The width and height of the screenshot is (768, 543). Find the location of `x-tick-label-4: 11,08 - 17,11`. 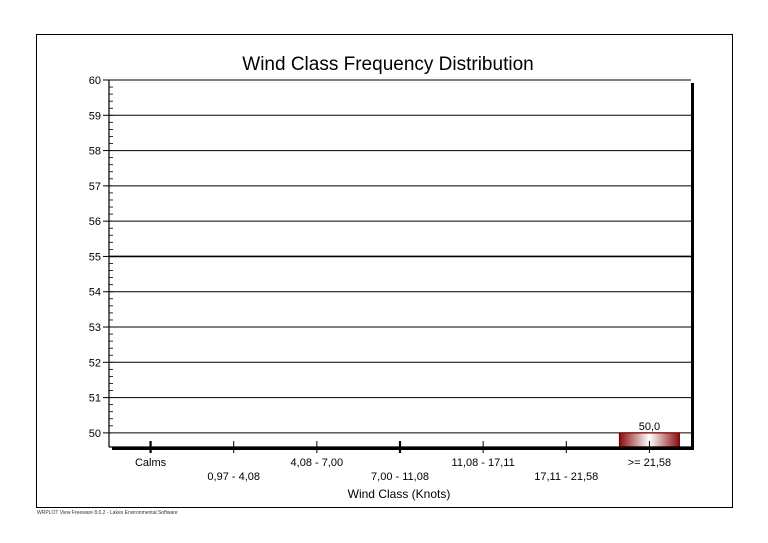

x-tick-label-4: 11,08 - 17,11 is located at coordinates (483, 463).